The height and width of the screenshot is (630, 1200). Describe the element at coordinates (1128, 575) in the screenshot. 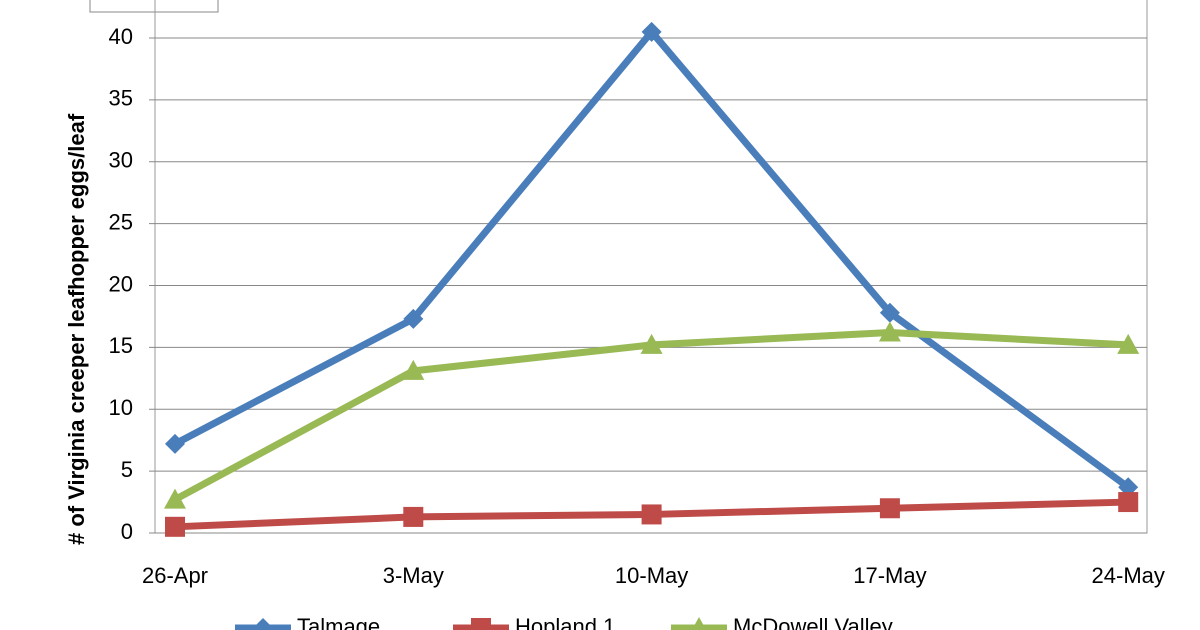

I see `x-tick-label: 24-May` at that location.